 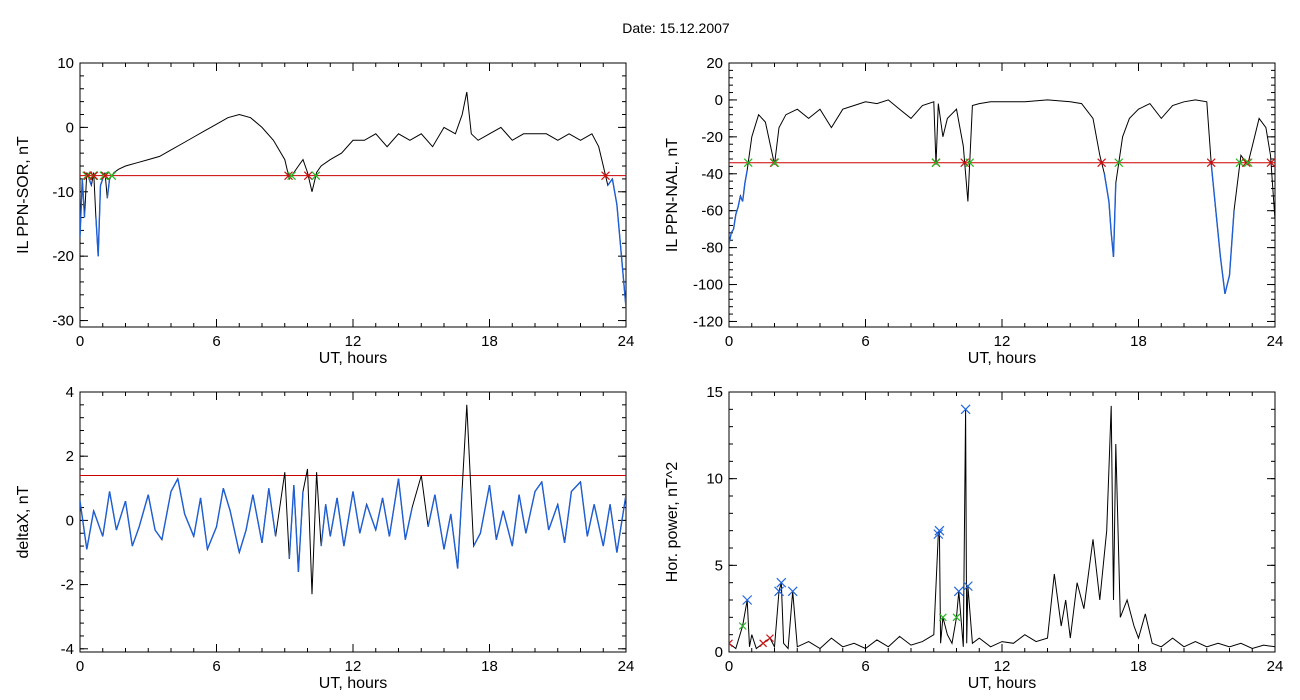 I want to click on hor-power-series-line, so click(x=1002, y=527).